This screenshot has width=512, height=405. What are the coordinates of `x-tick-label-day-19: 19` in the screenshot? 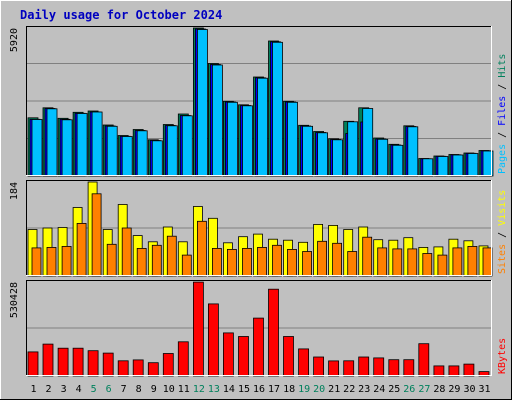 It's located at (304, 389).